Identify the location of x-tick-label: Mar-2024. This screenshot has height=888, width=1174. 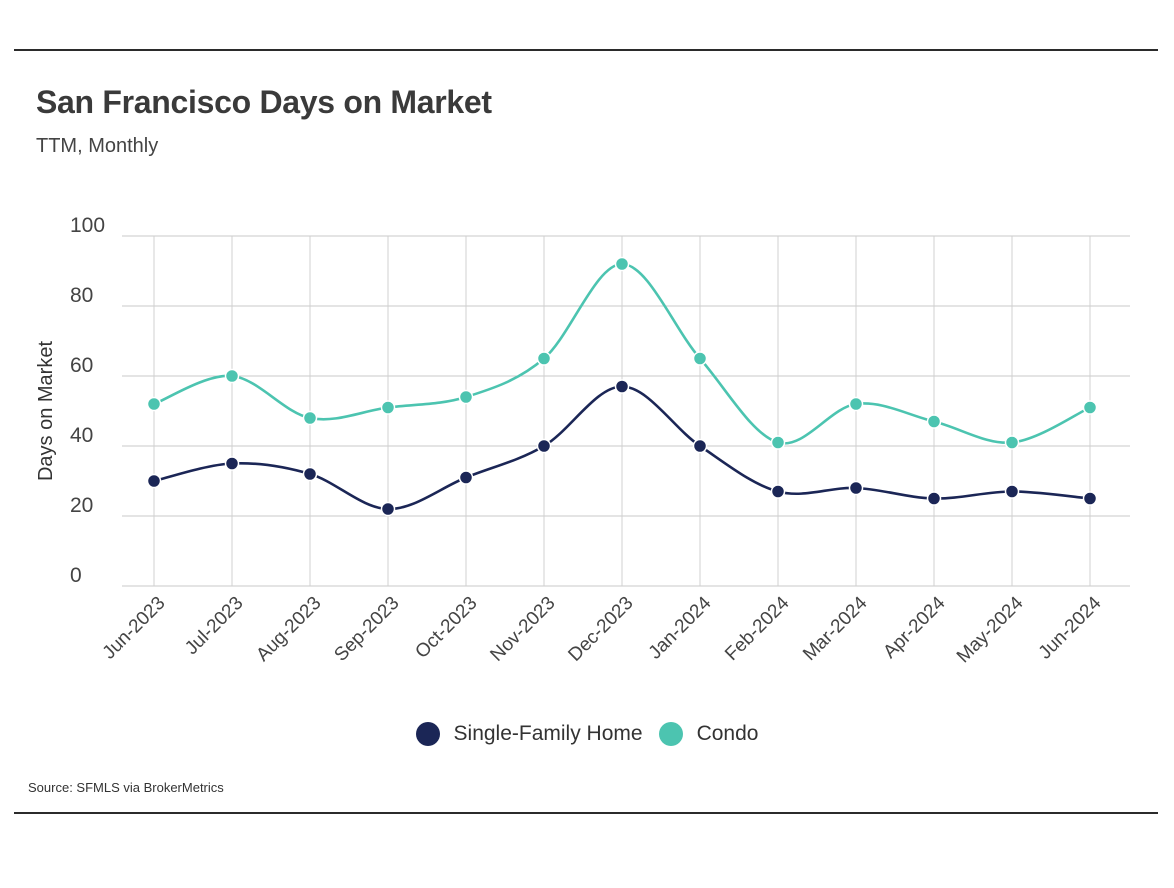
(835, 628).